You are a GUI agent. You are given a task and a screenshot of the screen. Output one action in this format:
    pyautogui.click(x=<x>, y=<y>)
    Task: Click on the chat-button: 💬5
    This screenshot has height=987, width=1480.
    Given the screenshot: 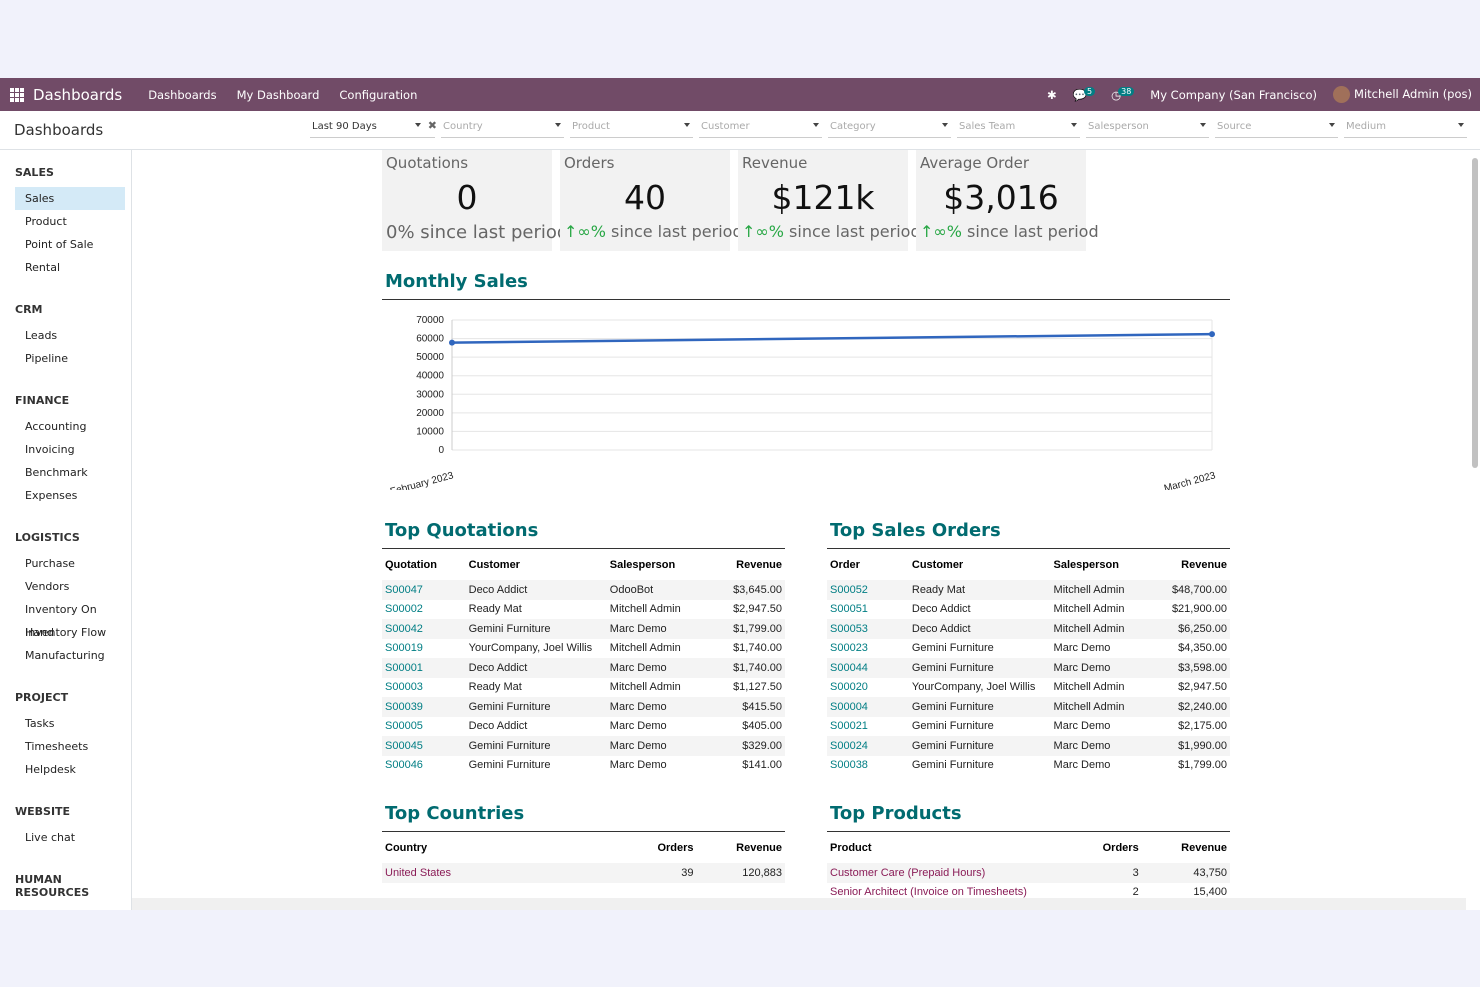 What is the action you would take?
    pyautogui.click(x=1084, y=94)
    